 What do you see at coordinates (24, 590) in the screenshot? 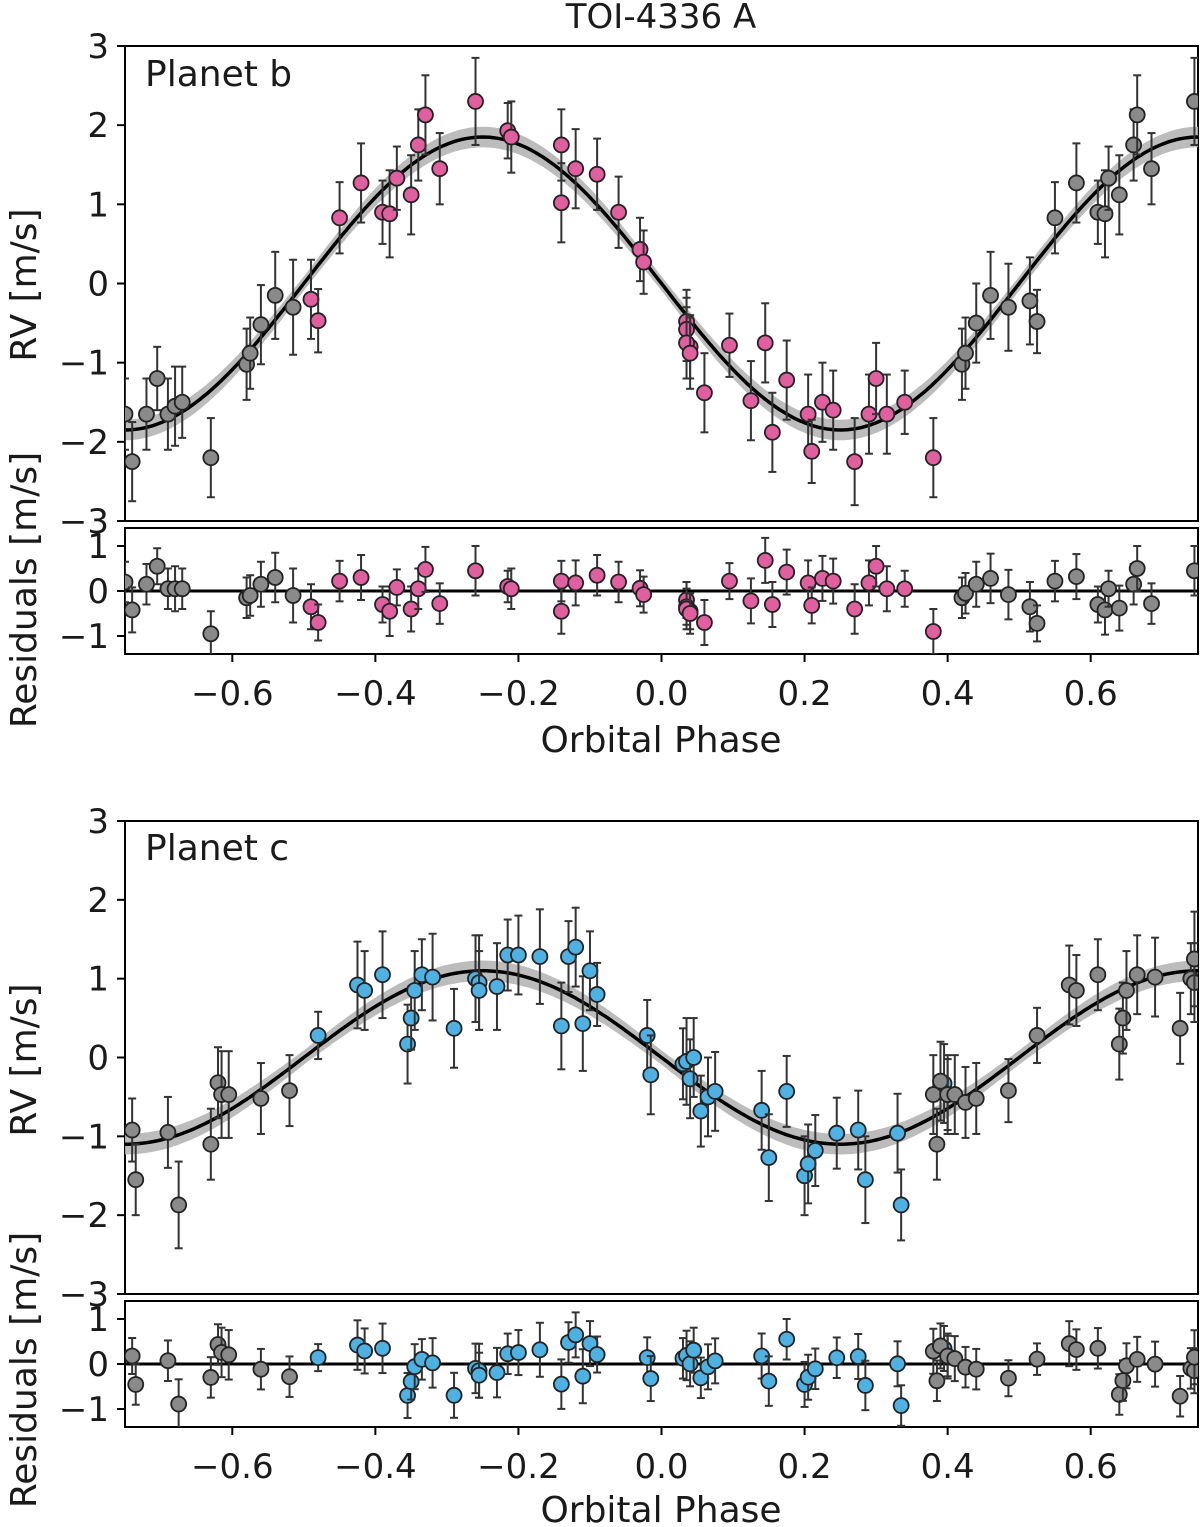
I see `residuals-y-axis-label: Residuals [m/s]` at bounding box center [24, 590].